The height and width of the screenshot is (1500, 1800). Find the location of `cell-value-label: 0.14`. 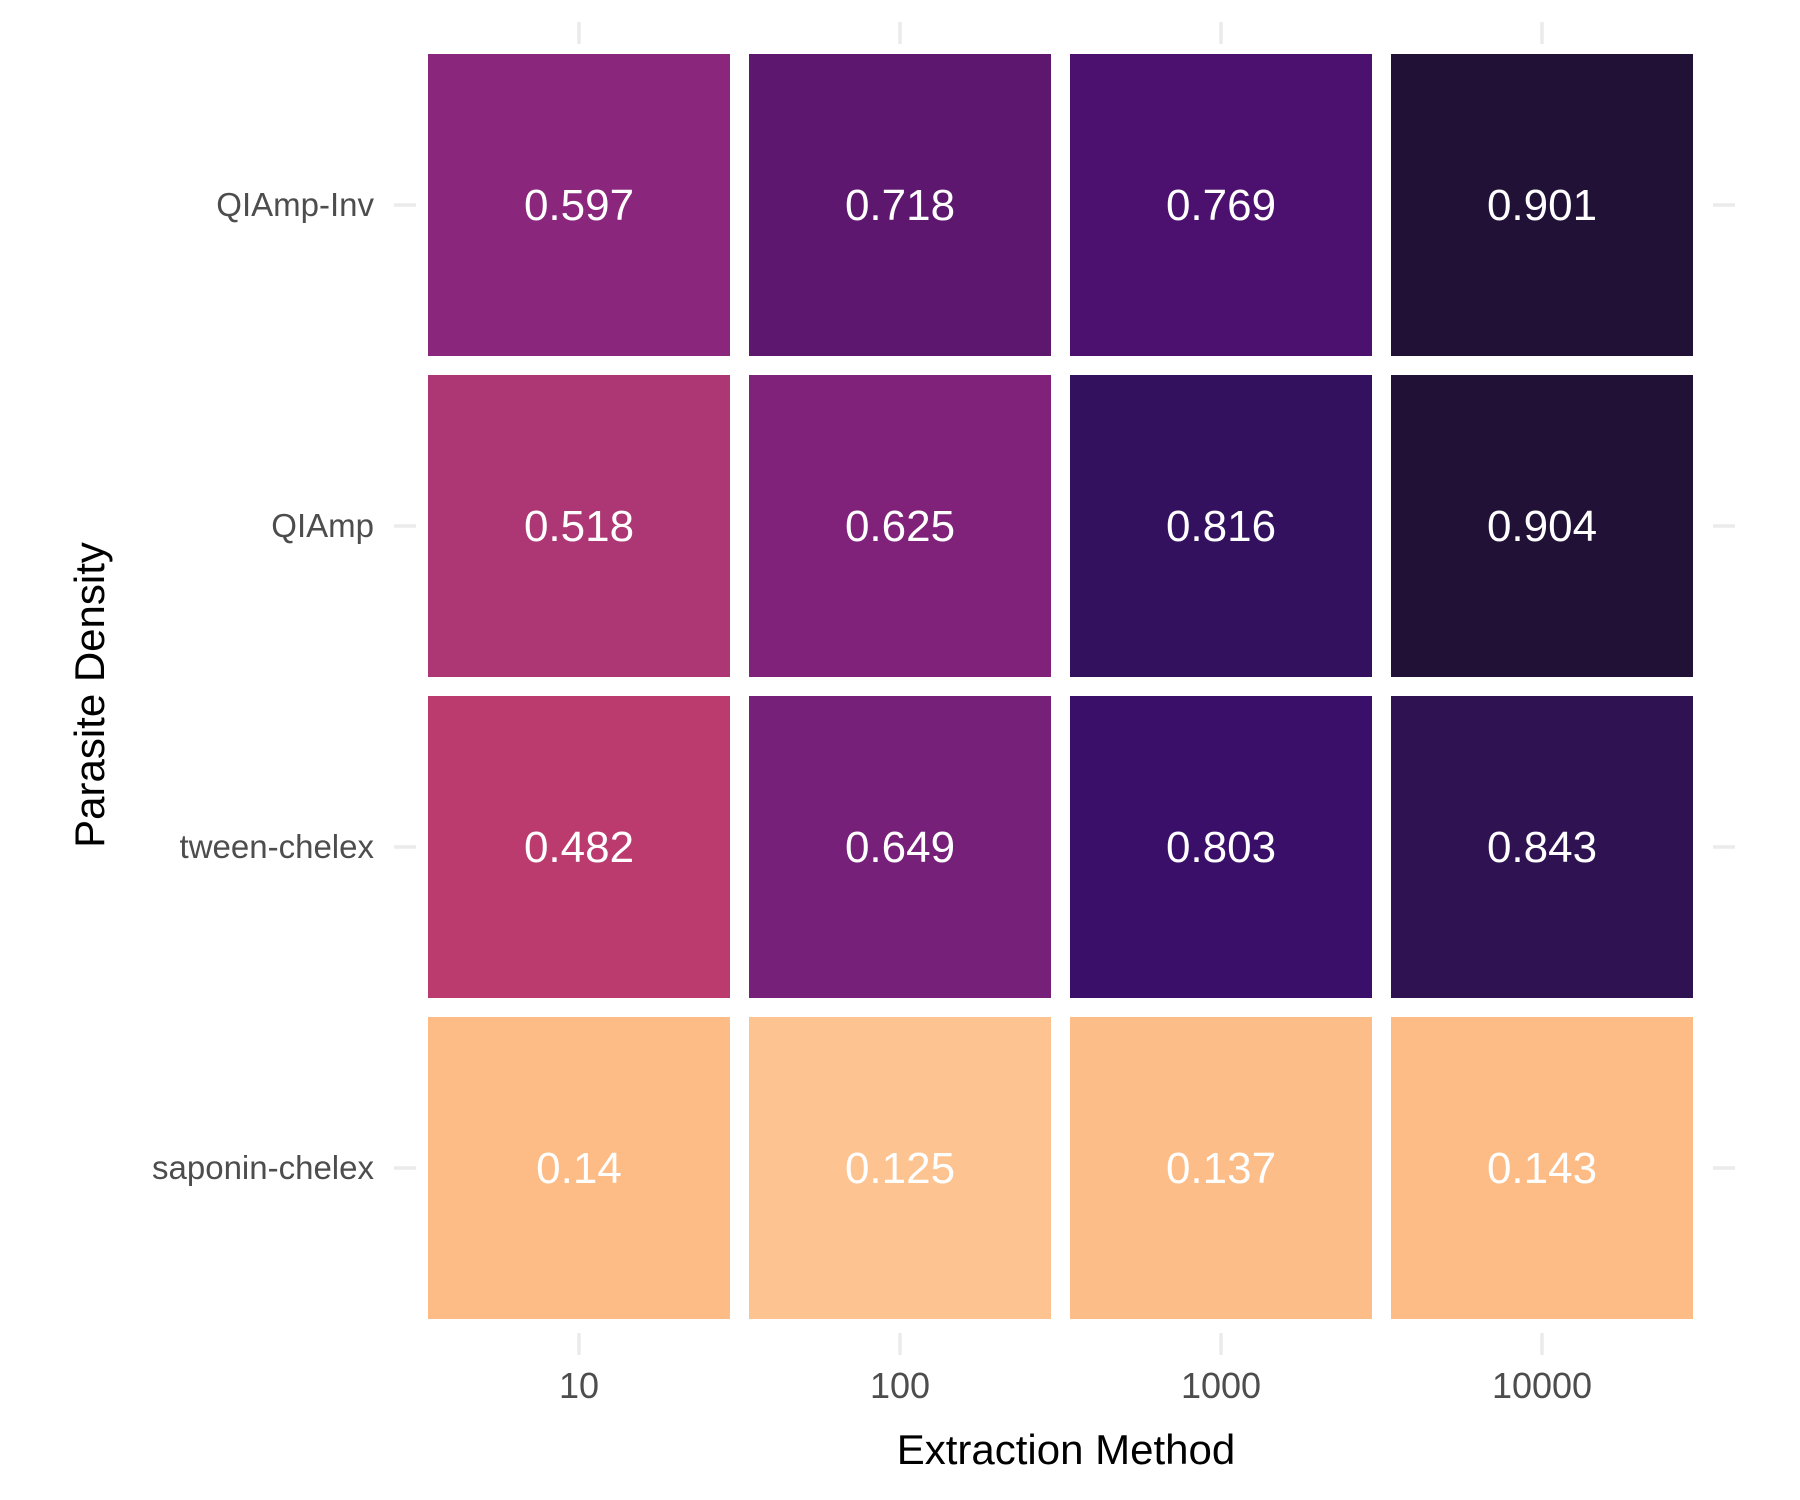

cell-value-label: 0.14 is located at coordinates (579, 1168).